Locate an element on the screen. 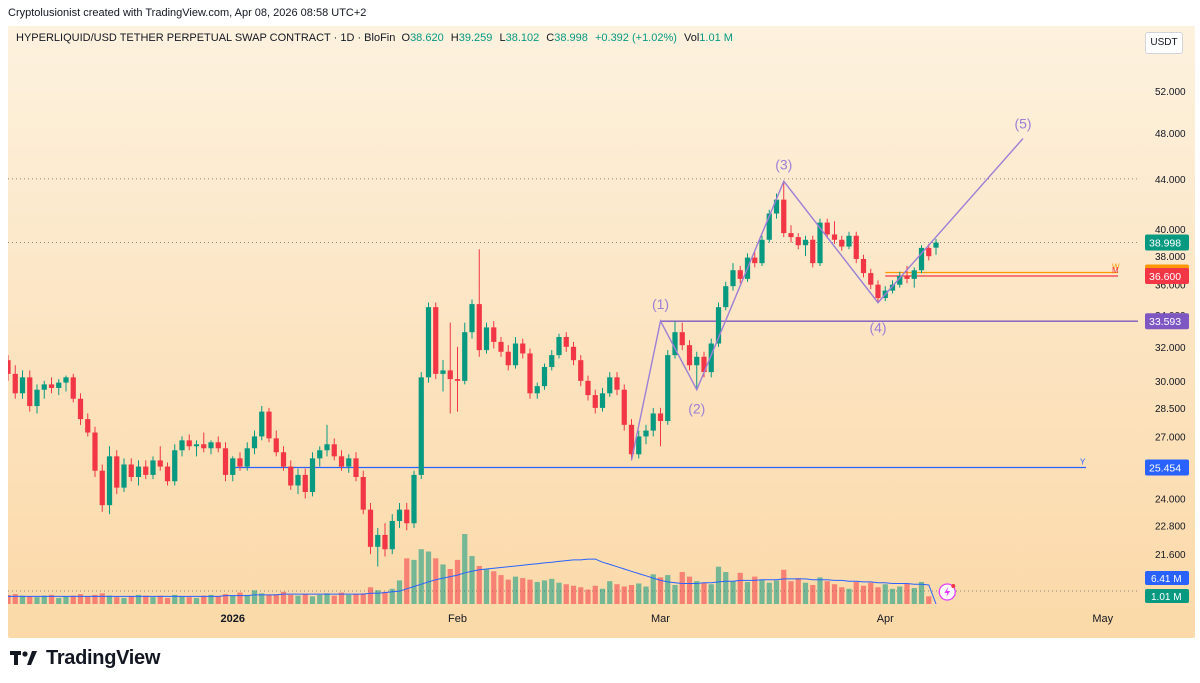 This screenshot has width=1200, height=683. time-tick-label: Apr is located at coordinates (885, 619).